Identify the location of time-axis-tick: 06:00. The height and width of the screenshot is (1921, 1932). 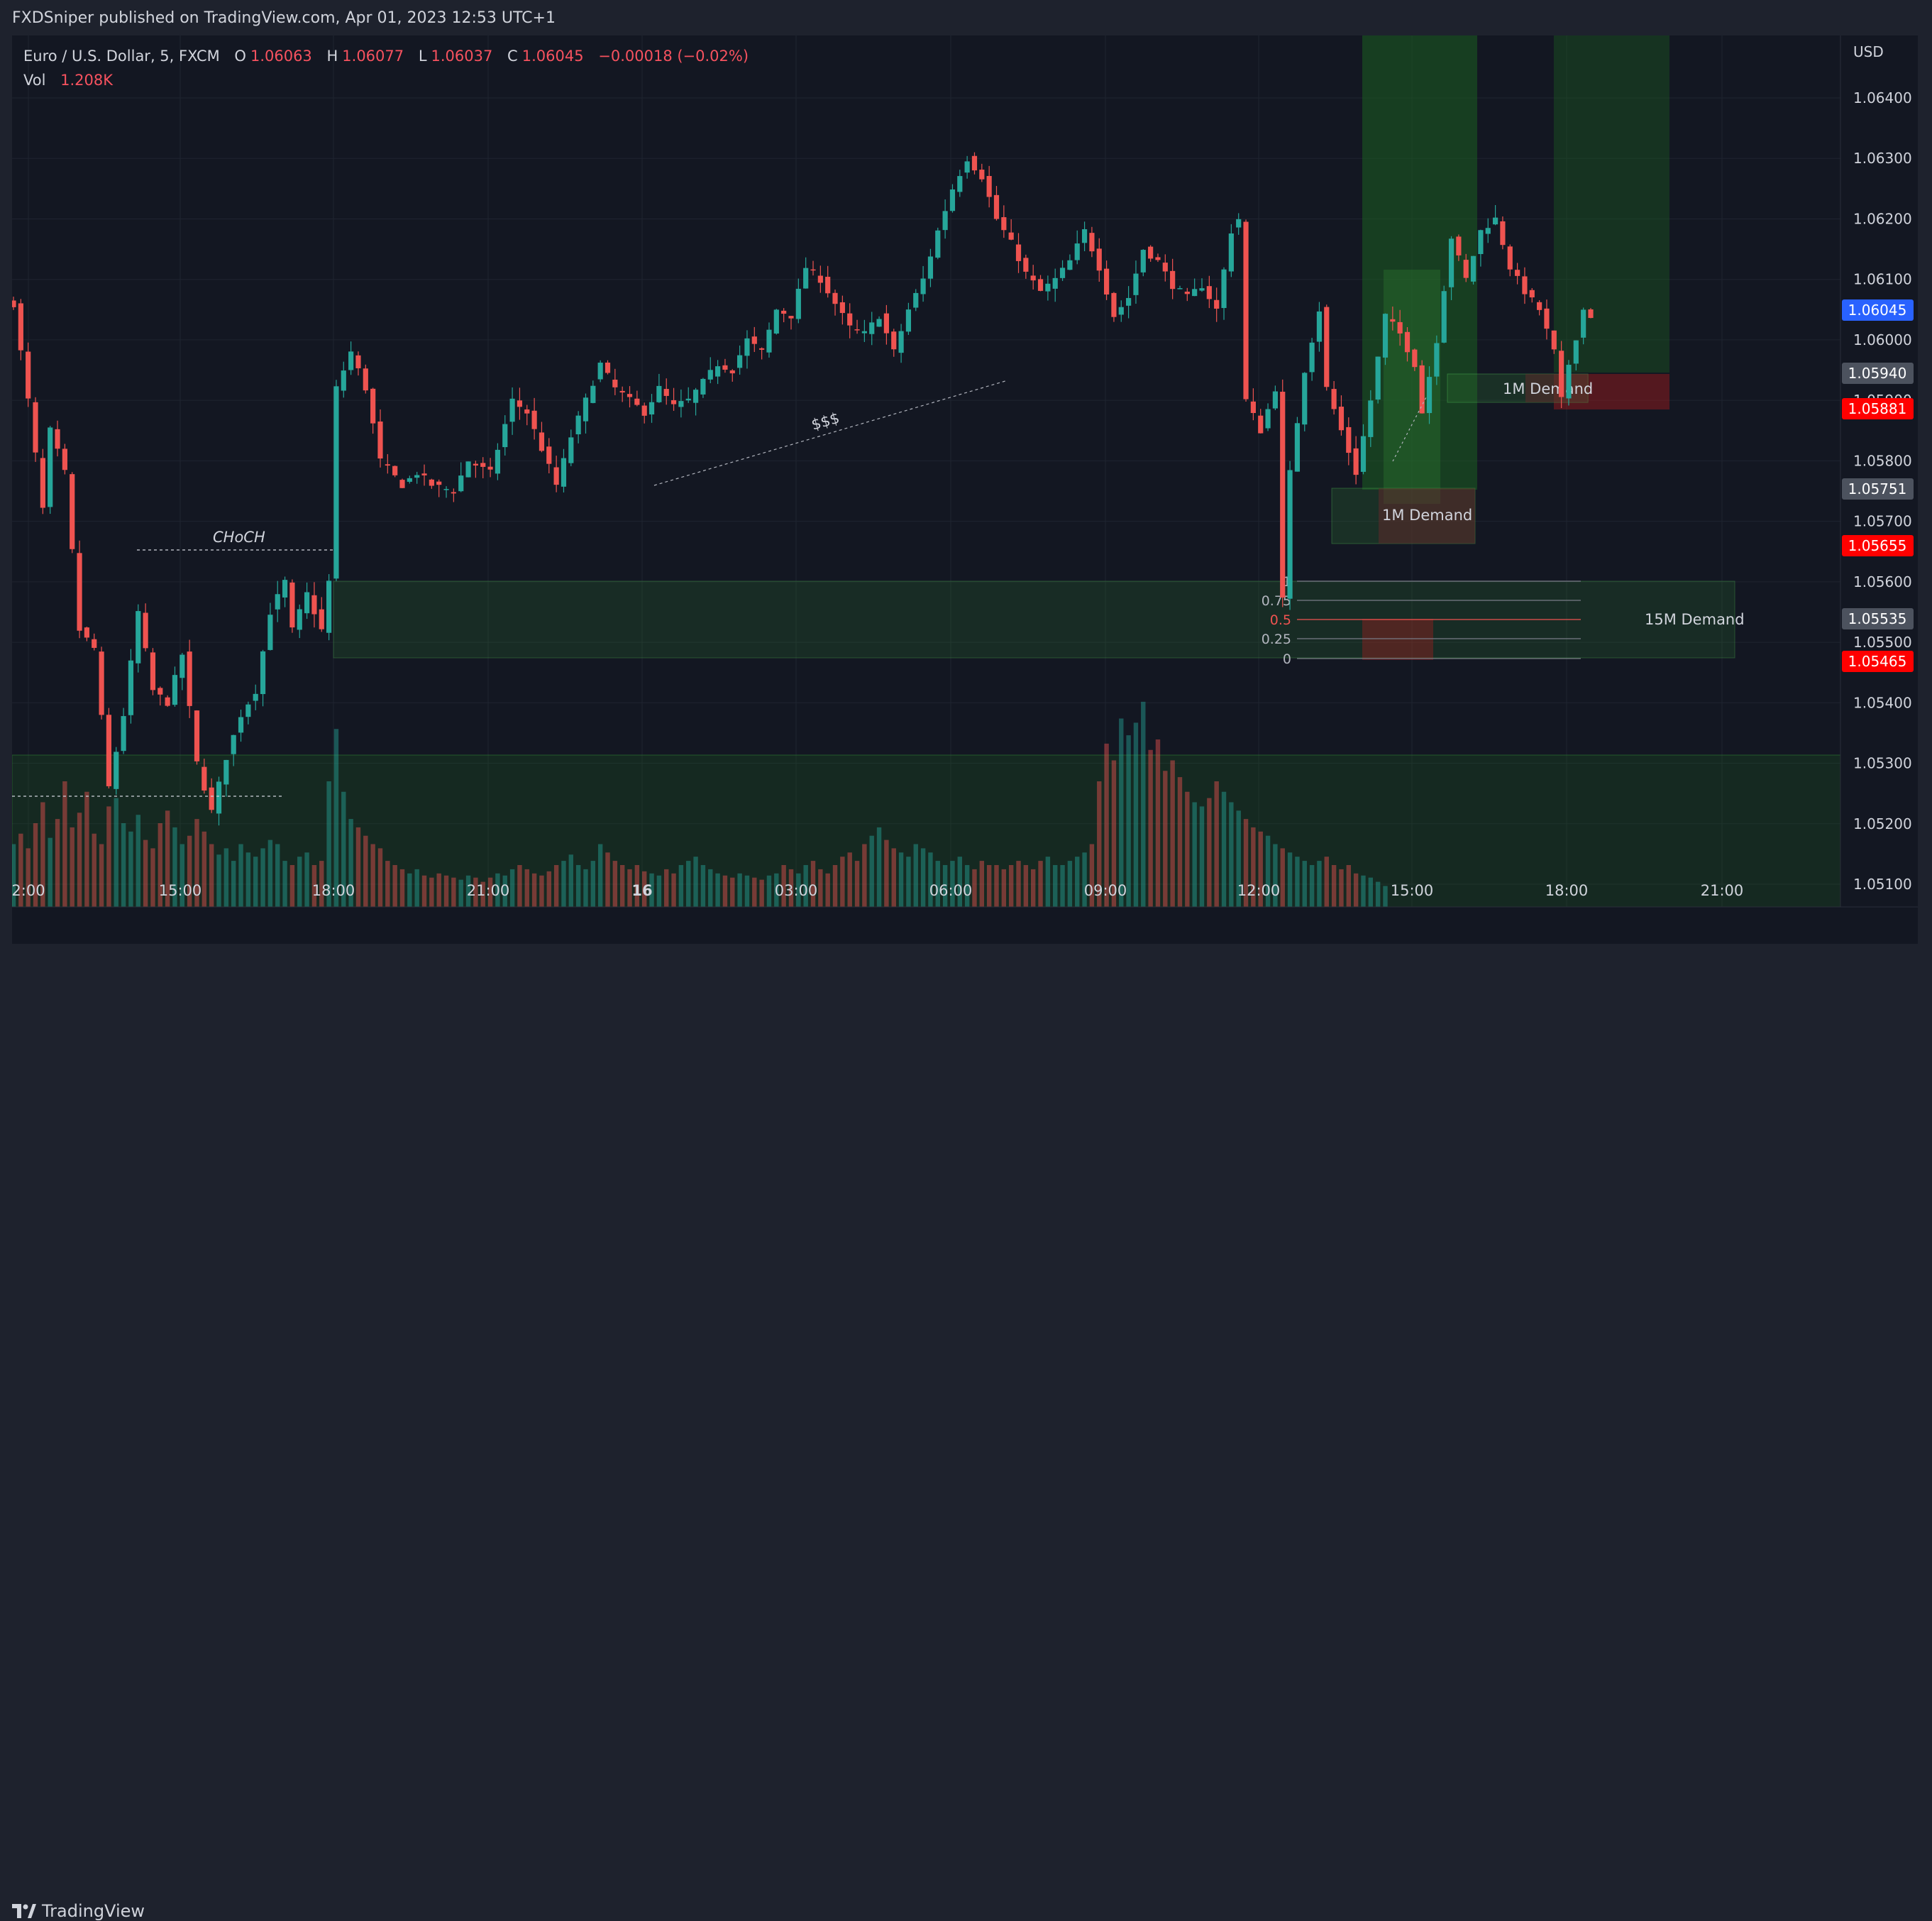
(951, 890).